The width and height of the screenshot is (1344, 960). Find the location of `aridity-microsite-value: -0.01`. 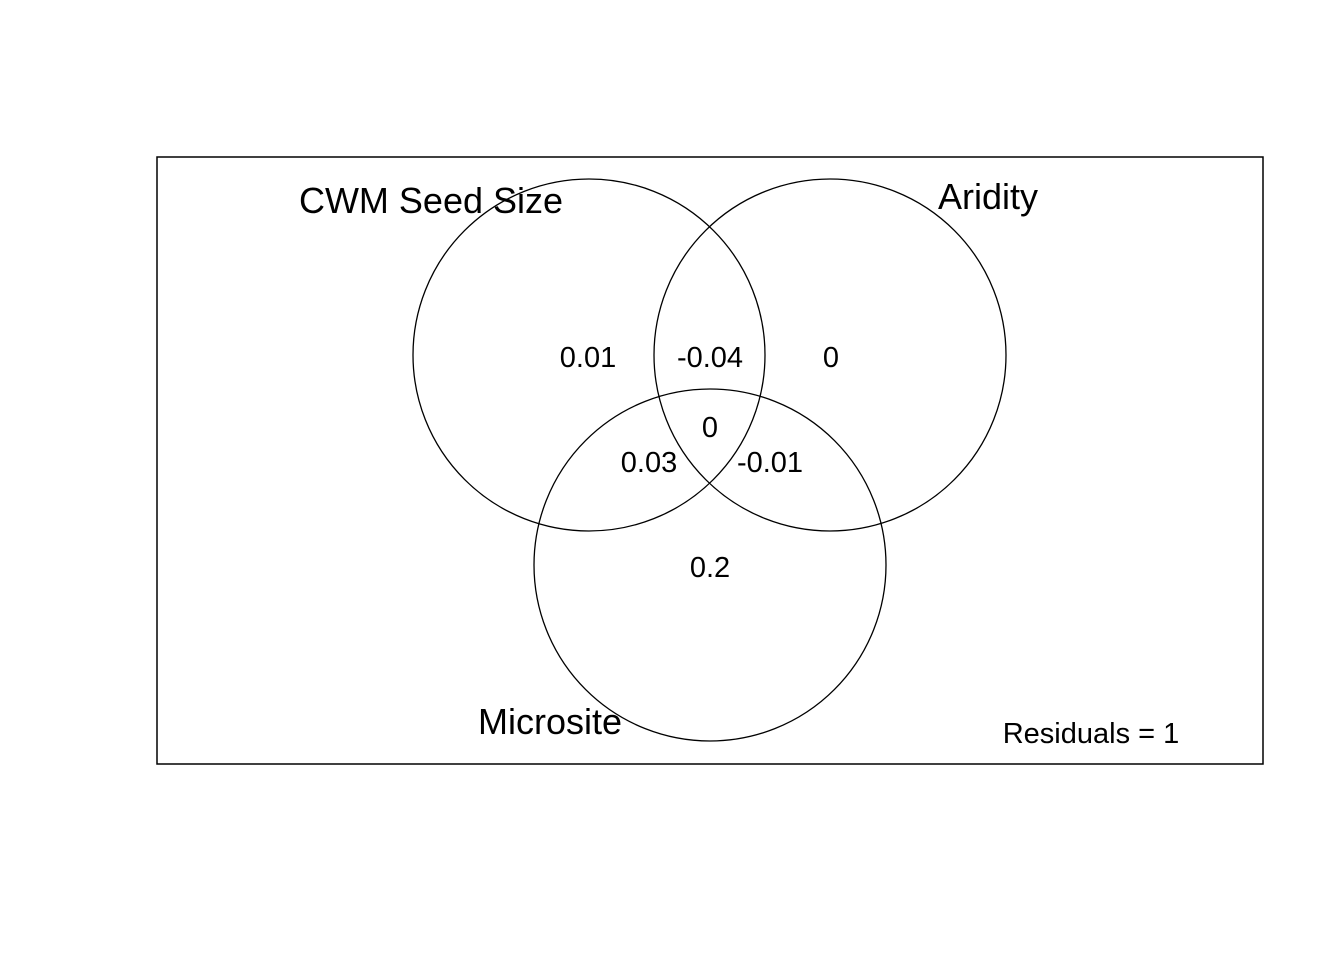

aridity-microsite-value: -0.01 is located at coordinates (770, 463).